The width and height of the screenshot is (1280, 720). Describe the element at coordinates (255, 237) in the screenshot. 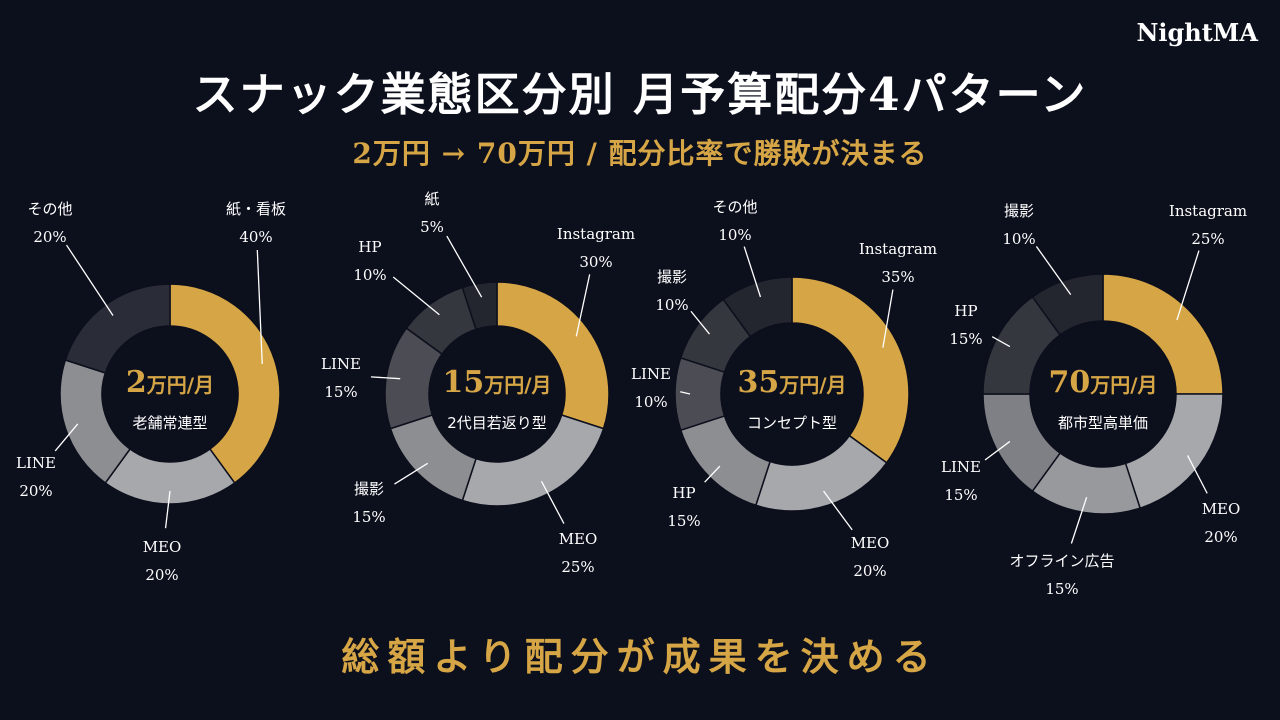

I see `slice-value-1-1: 40%` at that location.